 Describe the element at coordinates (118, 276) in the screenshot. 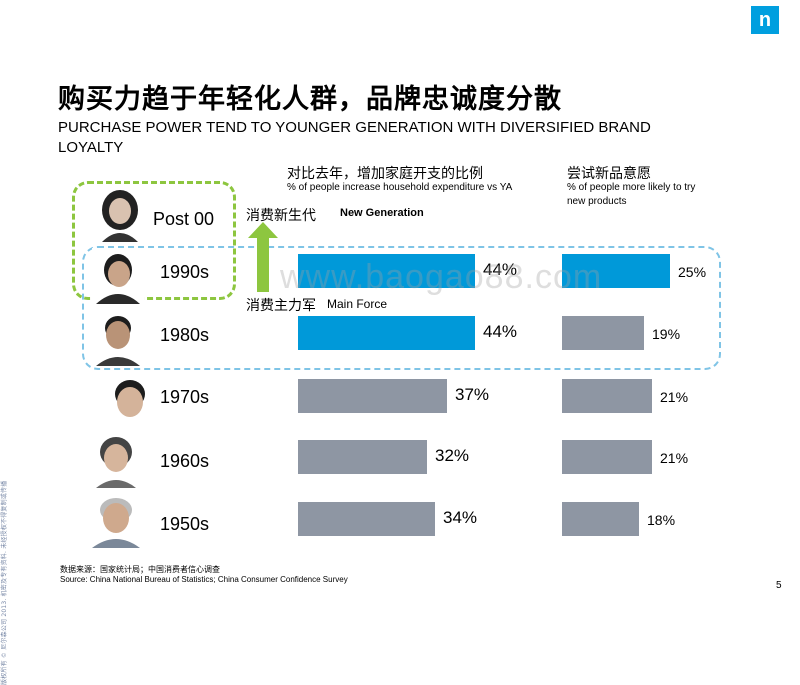

I see `1990s-portrait-icon` at that location.